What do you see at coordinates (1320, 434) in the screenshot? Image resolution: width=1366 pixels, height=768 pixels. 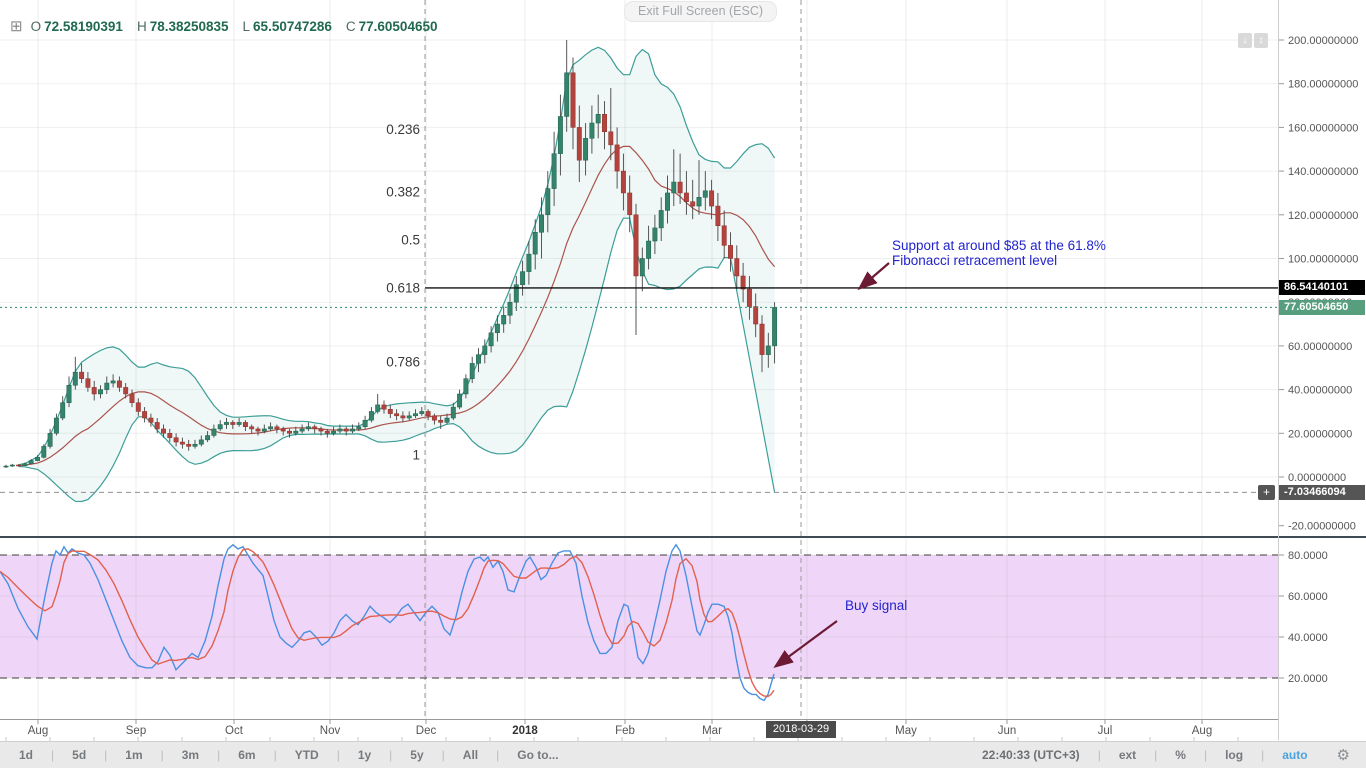 I see `svg-text: 20.00000000` at bounding box center [1320, 434].